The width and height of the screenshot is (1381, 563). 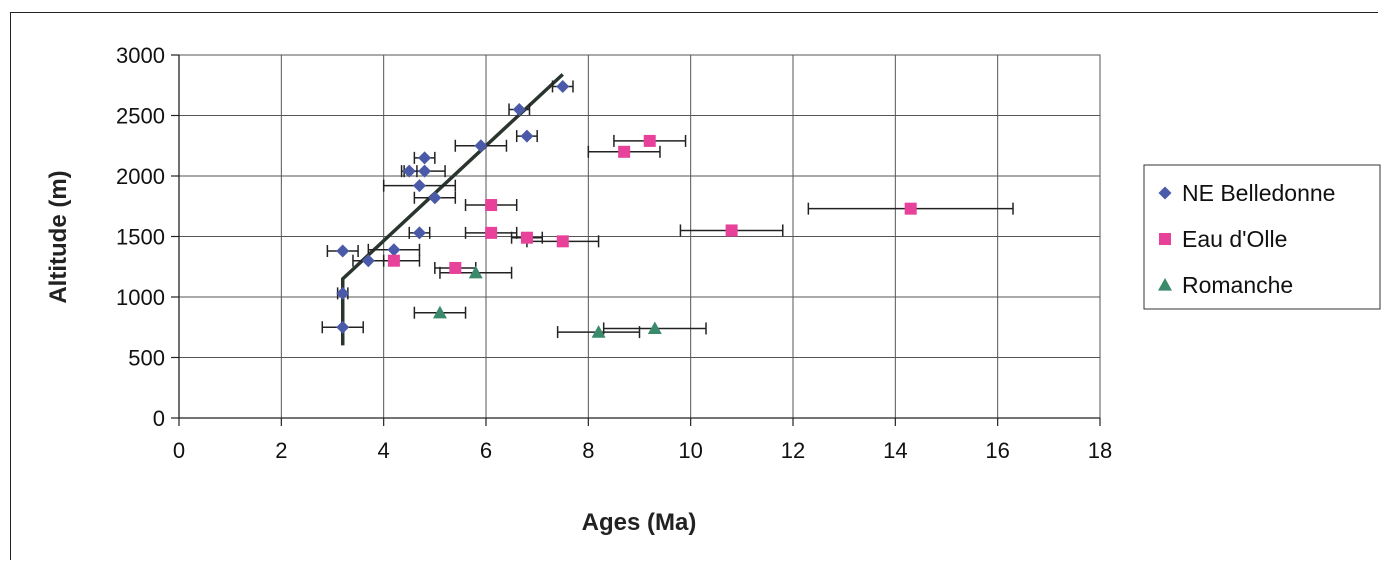 What do you see at coordinates (140, 237) in the screenshot?
I see `y-tick-label: 1500` at bounding box center [140, 237].